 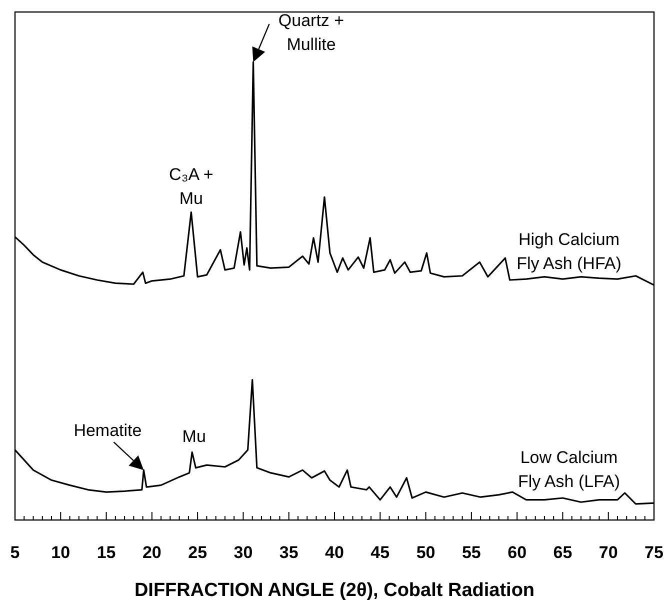 I want to click on x-tick-label: 10, so click(x=60, y=552).